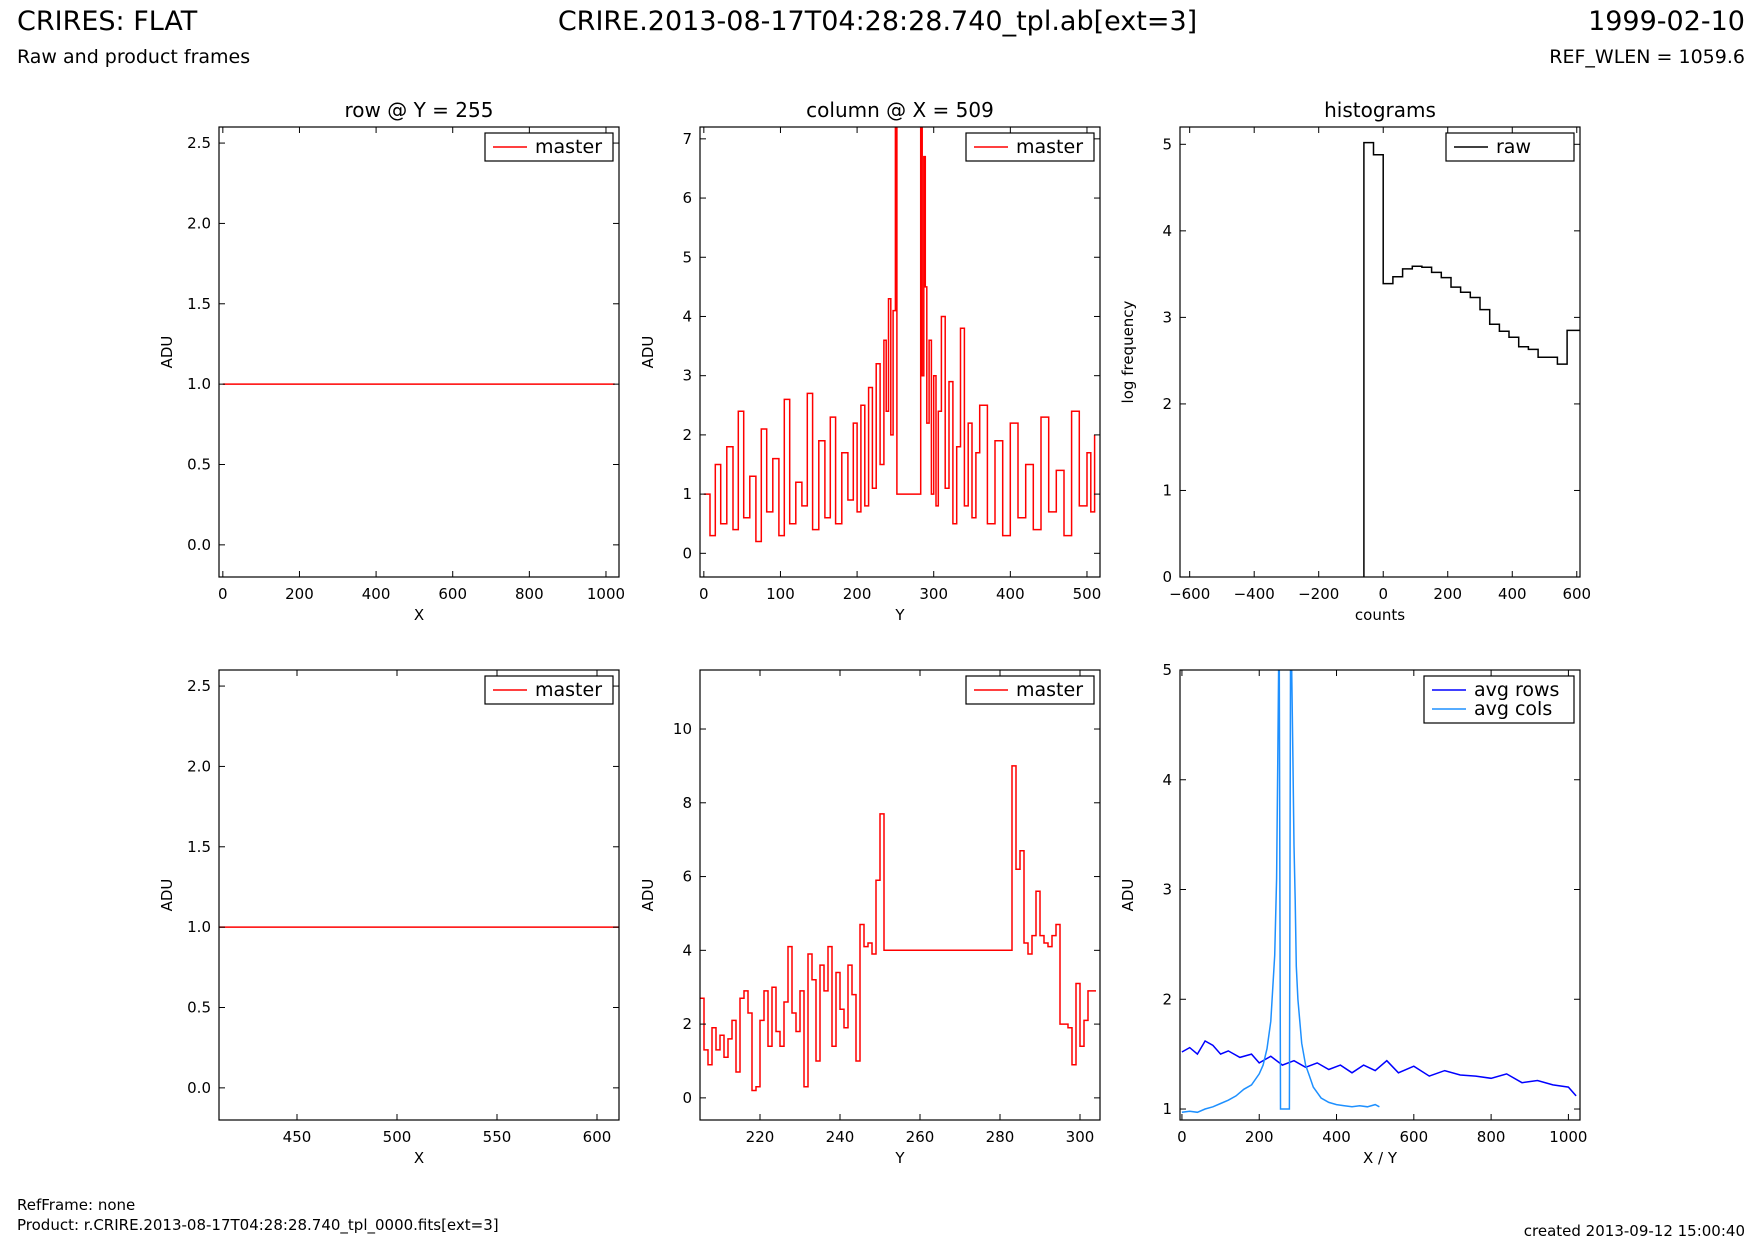 This screenshot has width=1755, height=1245. I want to click on y-tick-label: 6, so click(687, 198).